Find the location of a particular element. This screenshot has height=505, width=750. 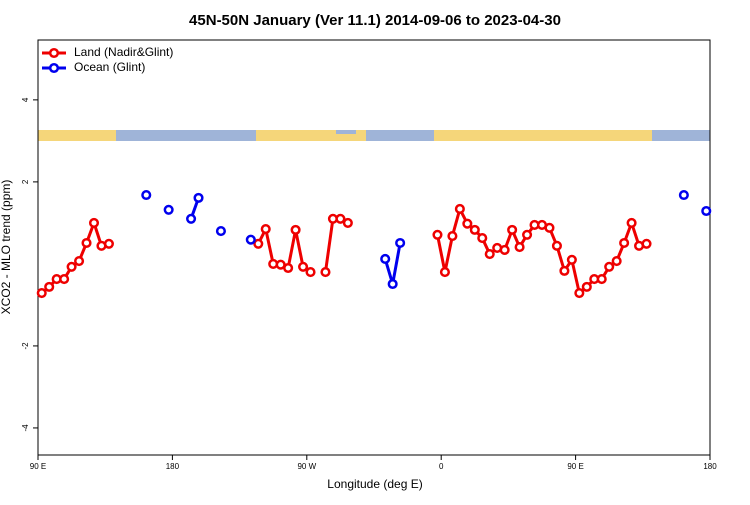

x-tick-label: 90 W is located at coordinates (306, 466).